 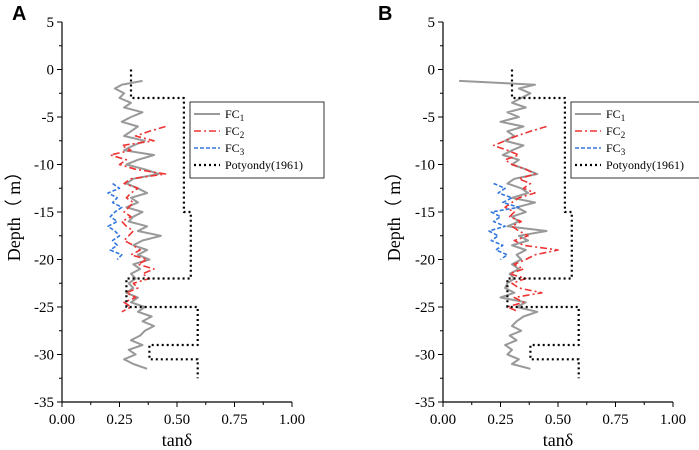 What do you see at coordinates (385, 14) in the screenshot?
I see `panel-letter: B` at bounding box center [385, 14].